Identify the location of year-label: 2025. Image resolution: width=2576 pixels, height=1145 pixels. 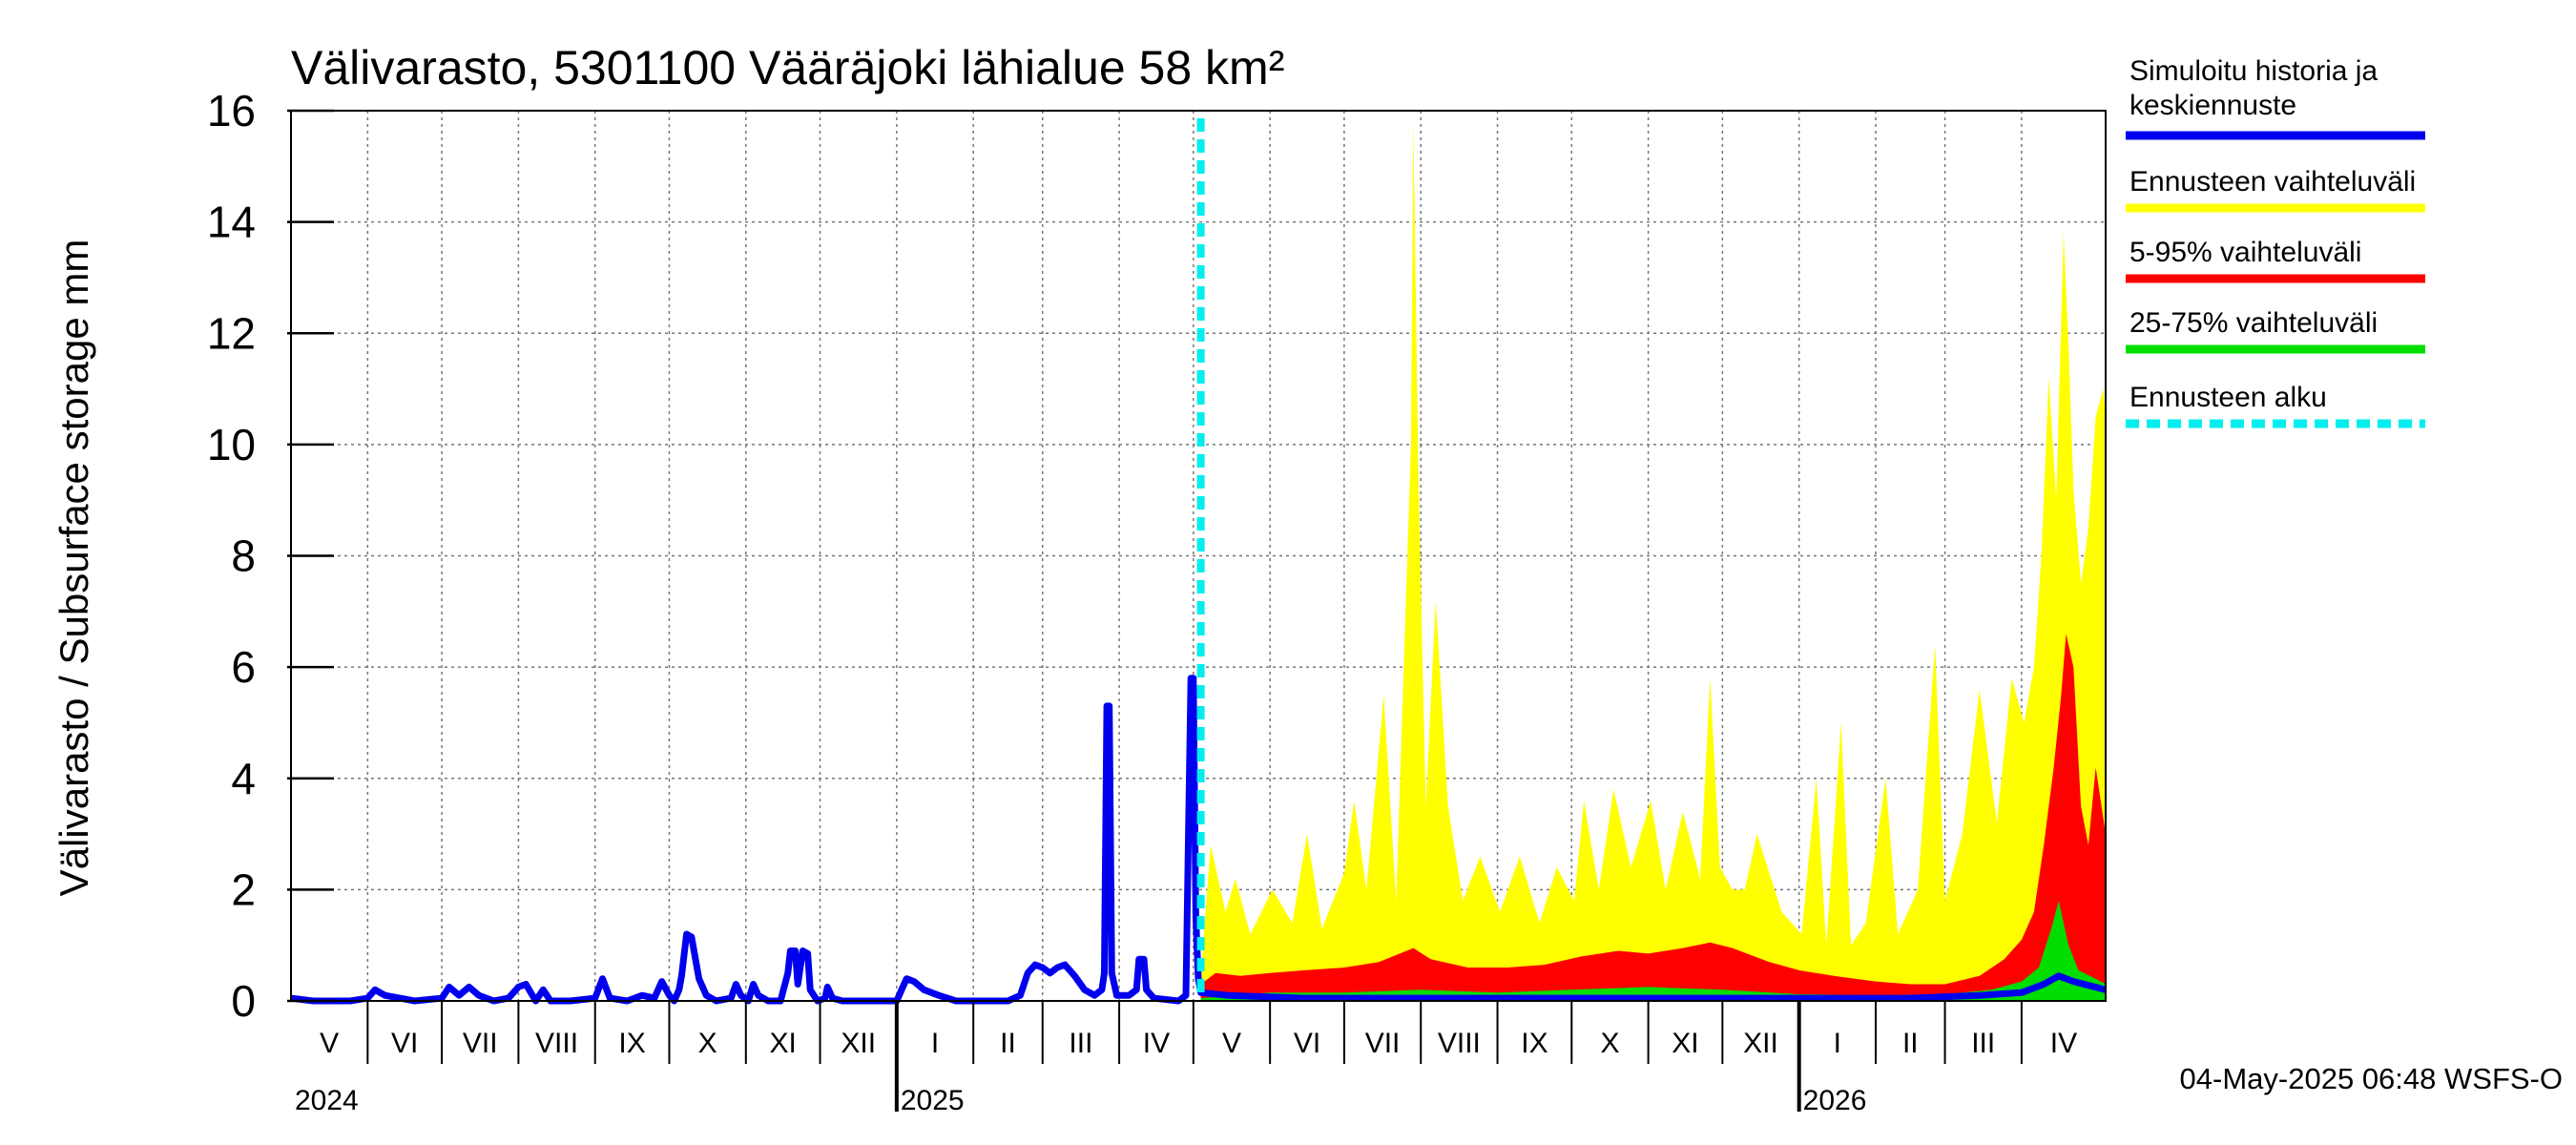
(933, 1100).